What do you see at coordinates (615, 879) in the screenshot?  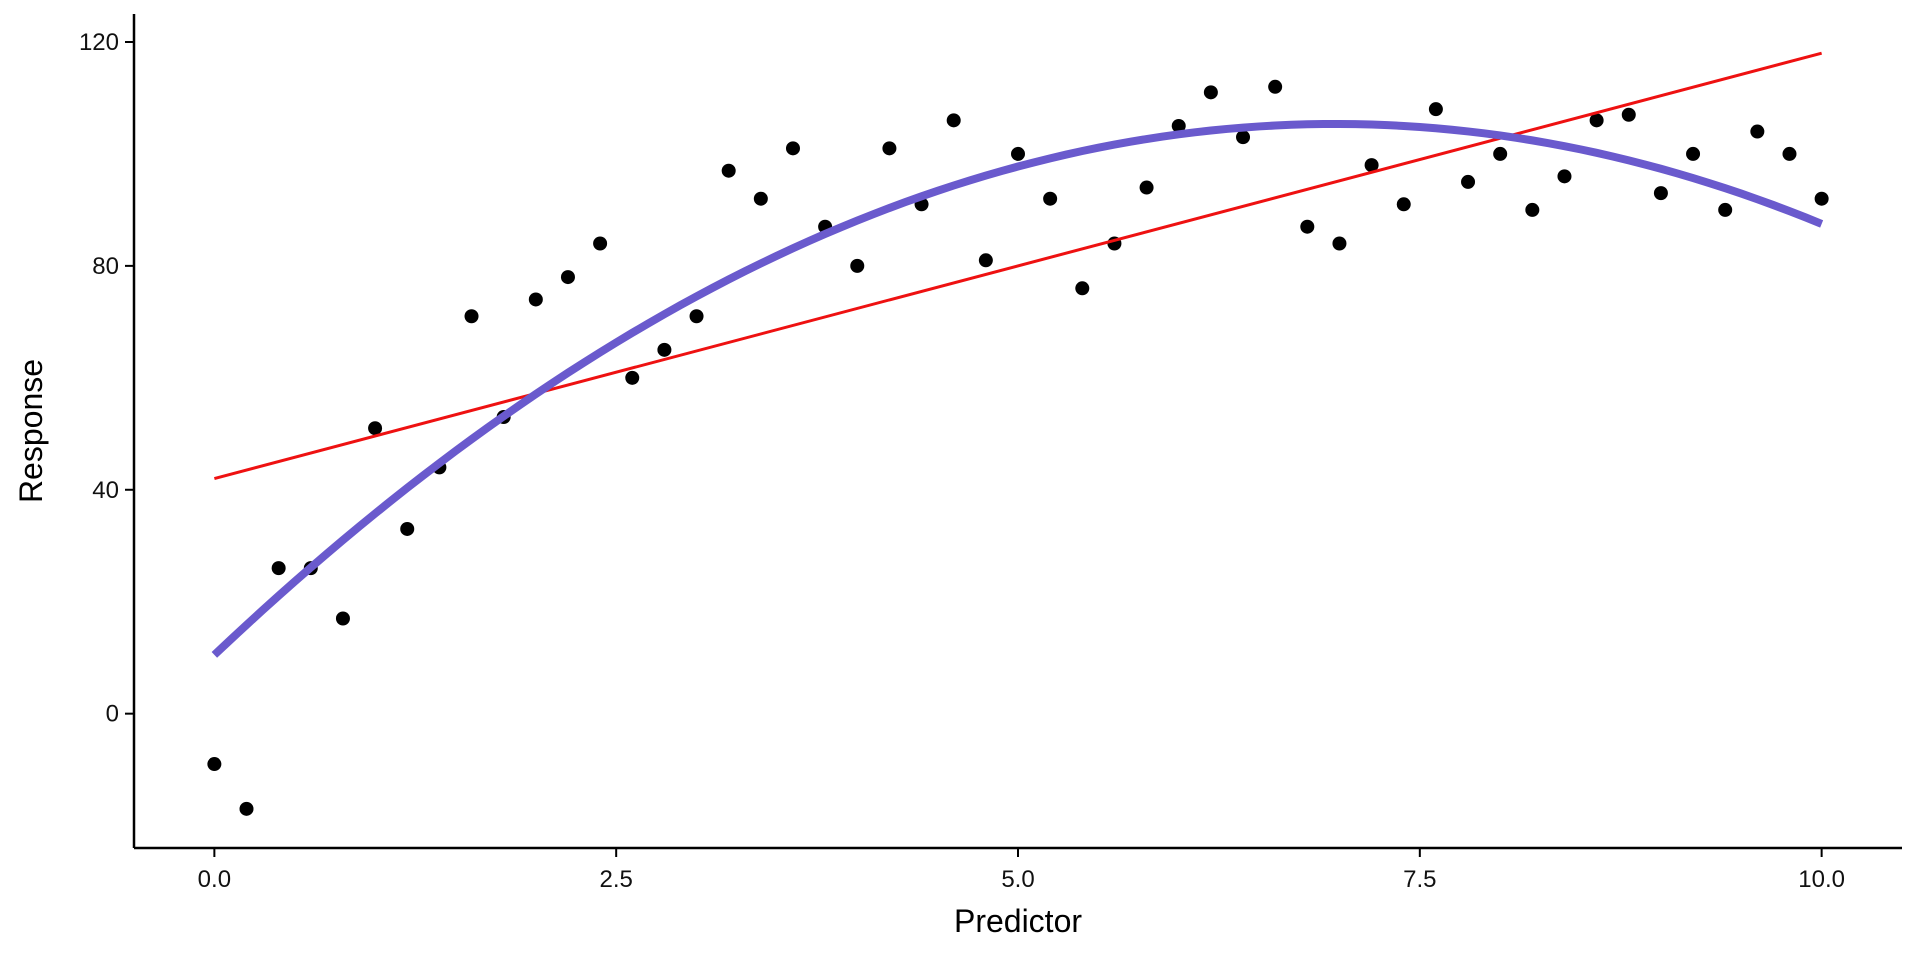 I see `x-tick-label: 2.5` at bounding box center [615, 879].